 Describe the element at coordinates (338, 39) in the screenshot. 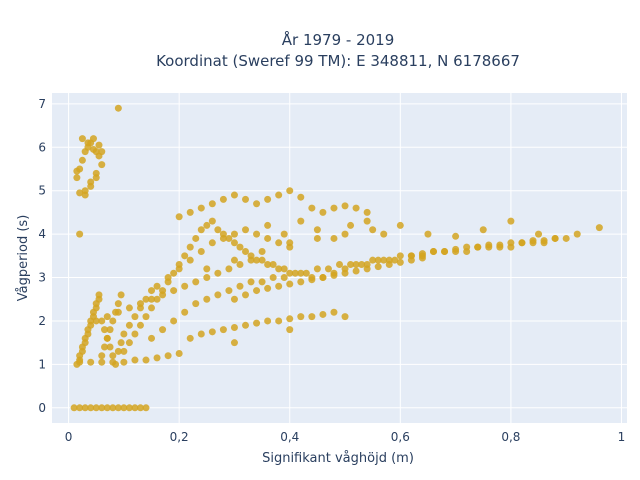

I see `chart-title-line-1: År 1979 - 2019` at that location.